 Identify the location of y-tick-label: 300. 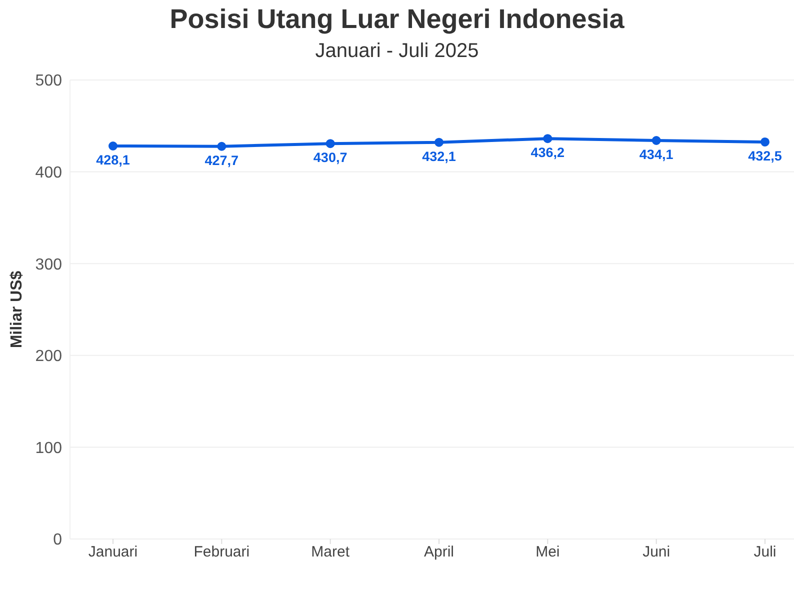
(48, 265).